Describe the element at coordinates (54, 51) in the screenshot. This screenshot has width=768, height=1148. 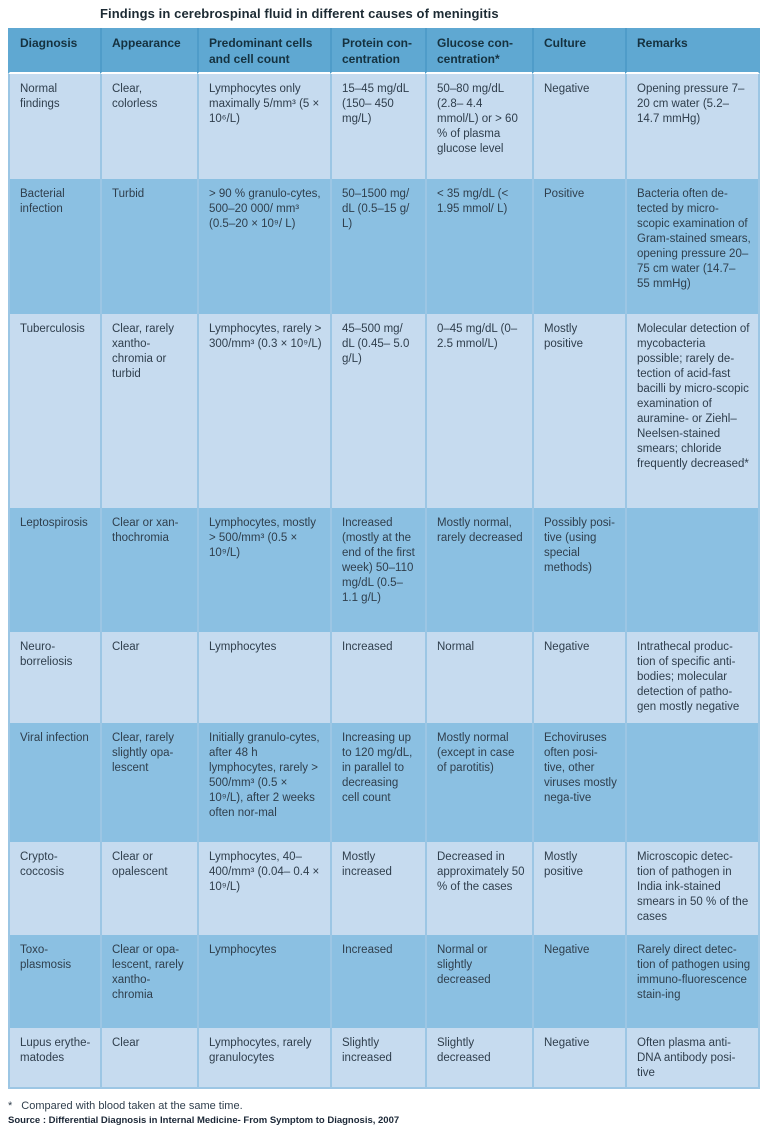
I see `header-diagnosis: Diagnosis` at that location.